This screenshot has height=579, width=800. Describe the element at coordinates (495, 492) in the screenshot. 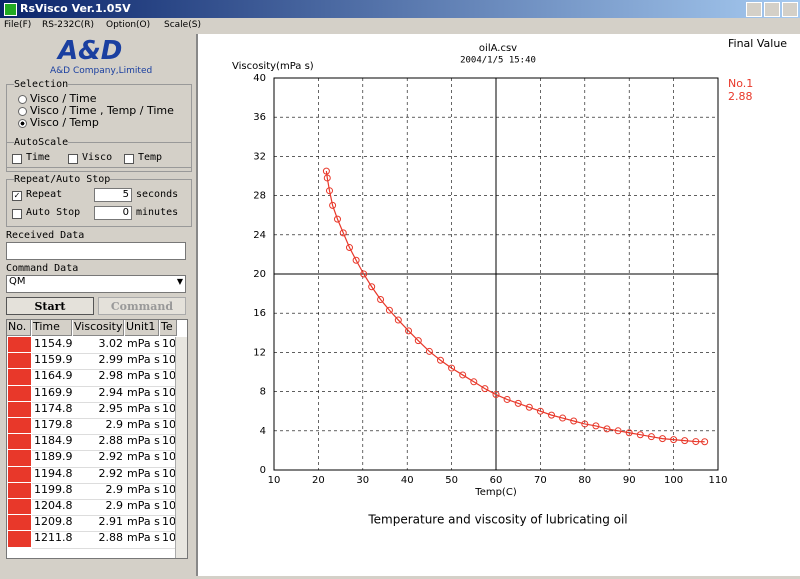

I see `x-axis-label: Temp(C)` at that location.